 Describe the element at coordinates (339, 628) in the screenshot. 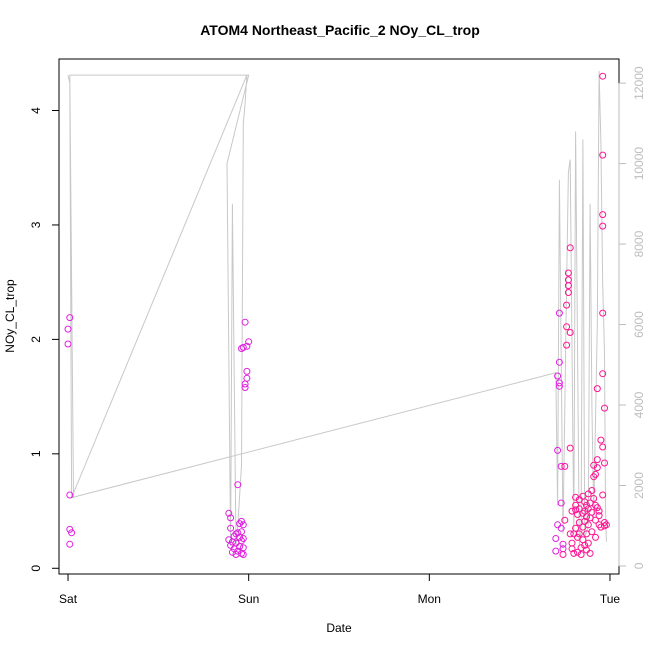

I see `x-axis-label: Date` at that location.